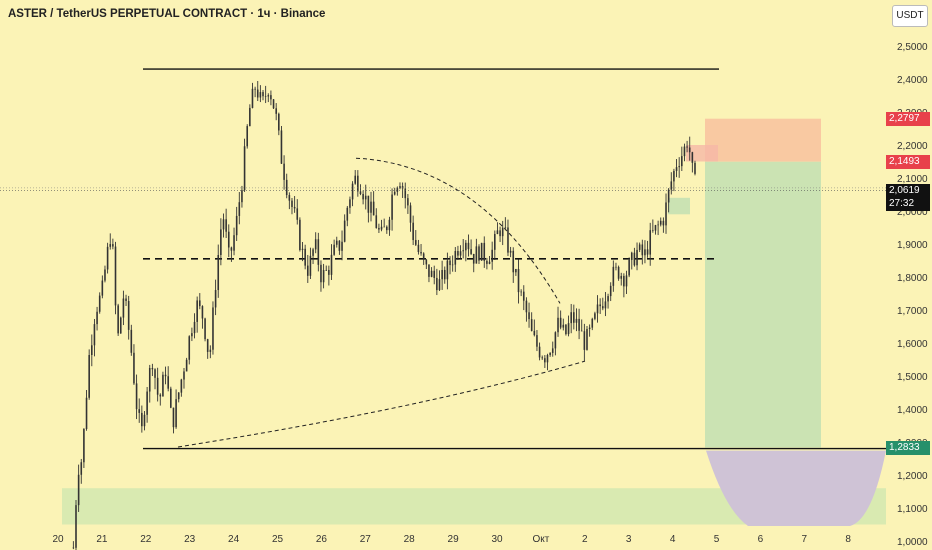 The height and width of the screenshot is (550, 932). Describe the element at coordinates (234, 539) in the screenshot. I see `x-tick-label: 24` at that location.